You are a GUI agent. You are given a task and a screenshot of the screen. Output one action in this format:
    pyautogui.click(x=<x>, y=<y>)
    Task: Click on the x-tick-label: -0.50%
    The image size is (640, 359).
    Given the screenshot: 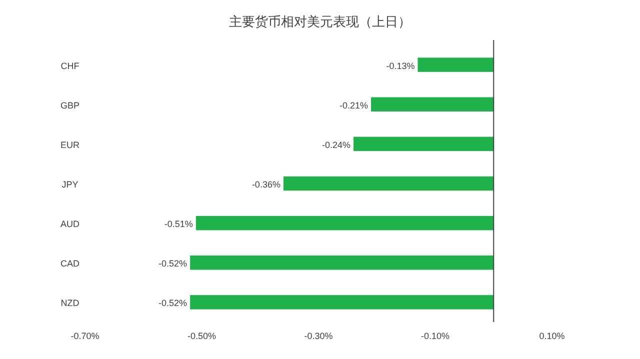 What is the action you would take?
    pyautogui.click(x=201, y=336)
    